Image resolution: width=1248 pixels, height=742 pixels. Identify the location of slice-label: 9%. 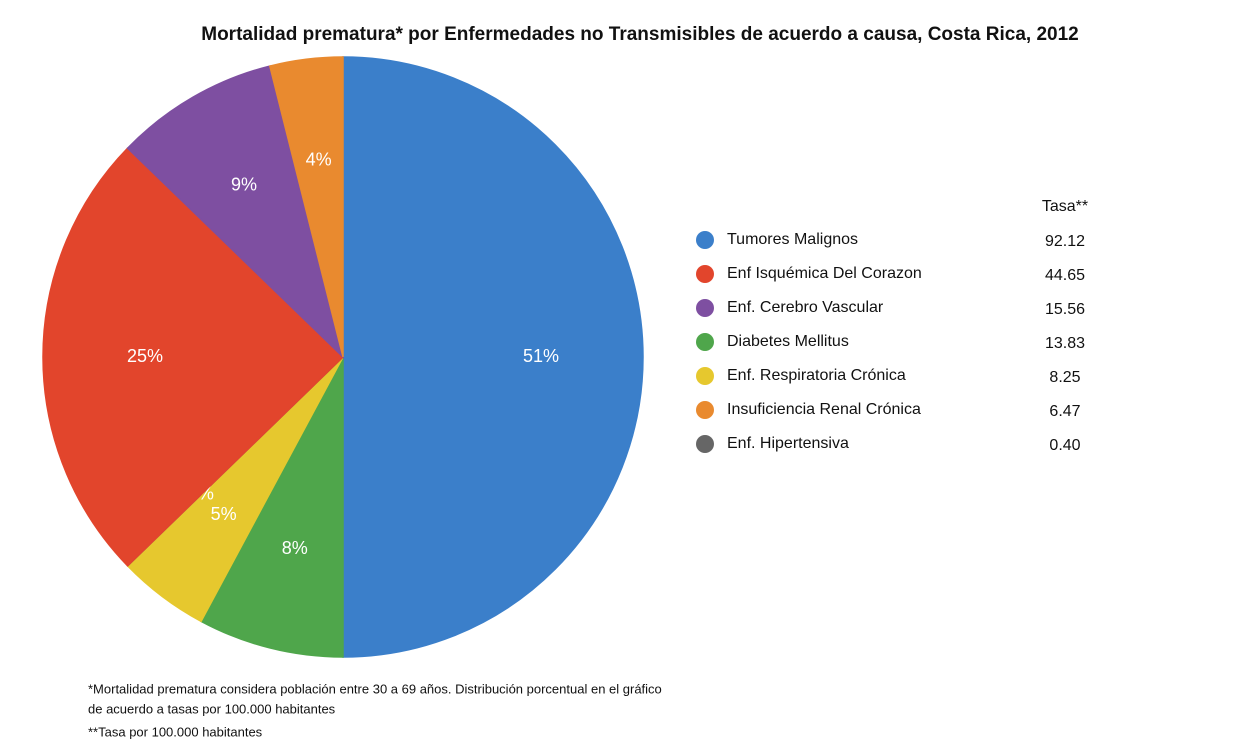
(244, 184).